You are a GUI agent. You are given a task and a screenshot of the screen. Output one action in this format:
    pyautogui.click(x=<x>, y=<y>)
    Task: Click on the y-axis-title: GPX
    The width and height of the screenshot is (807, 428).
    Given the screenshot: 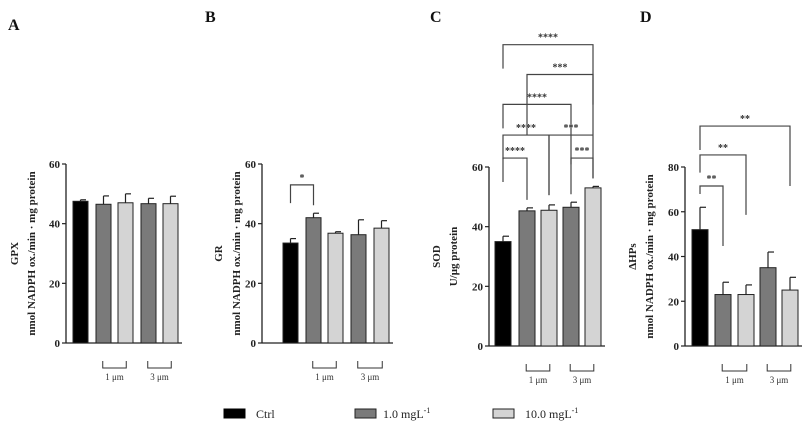 What is the action you would take?
    pyautogui.click(x=15, y=253)
    